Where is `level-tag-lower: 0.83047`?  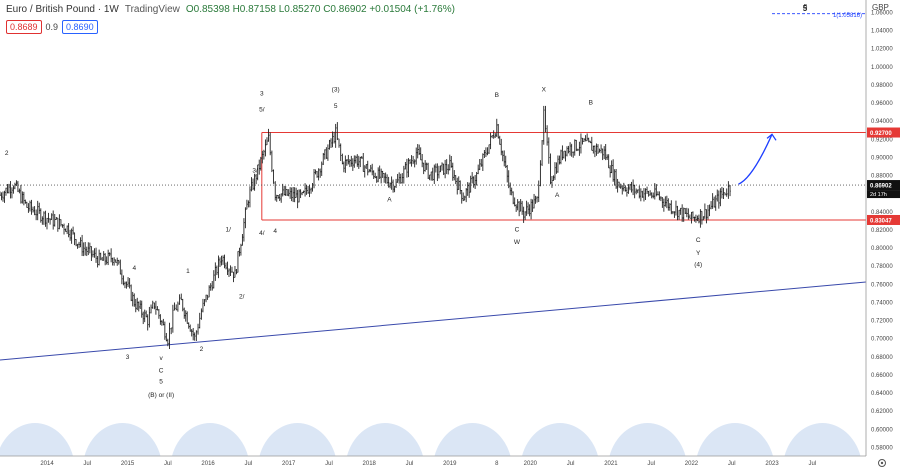 level-tag-lower: 0.83047 is located at coordinates (881, 221).